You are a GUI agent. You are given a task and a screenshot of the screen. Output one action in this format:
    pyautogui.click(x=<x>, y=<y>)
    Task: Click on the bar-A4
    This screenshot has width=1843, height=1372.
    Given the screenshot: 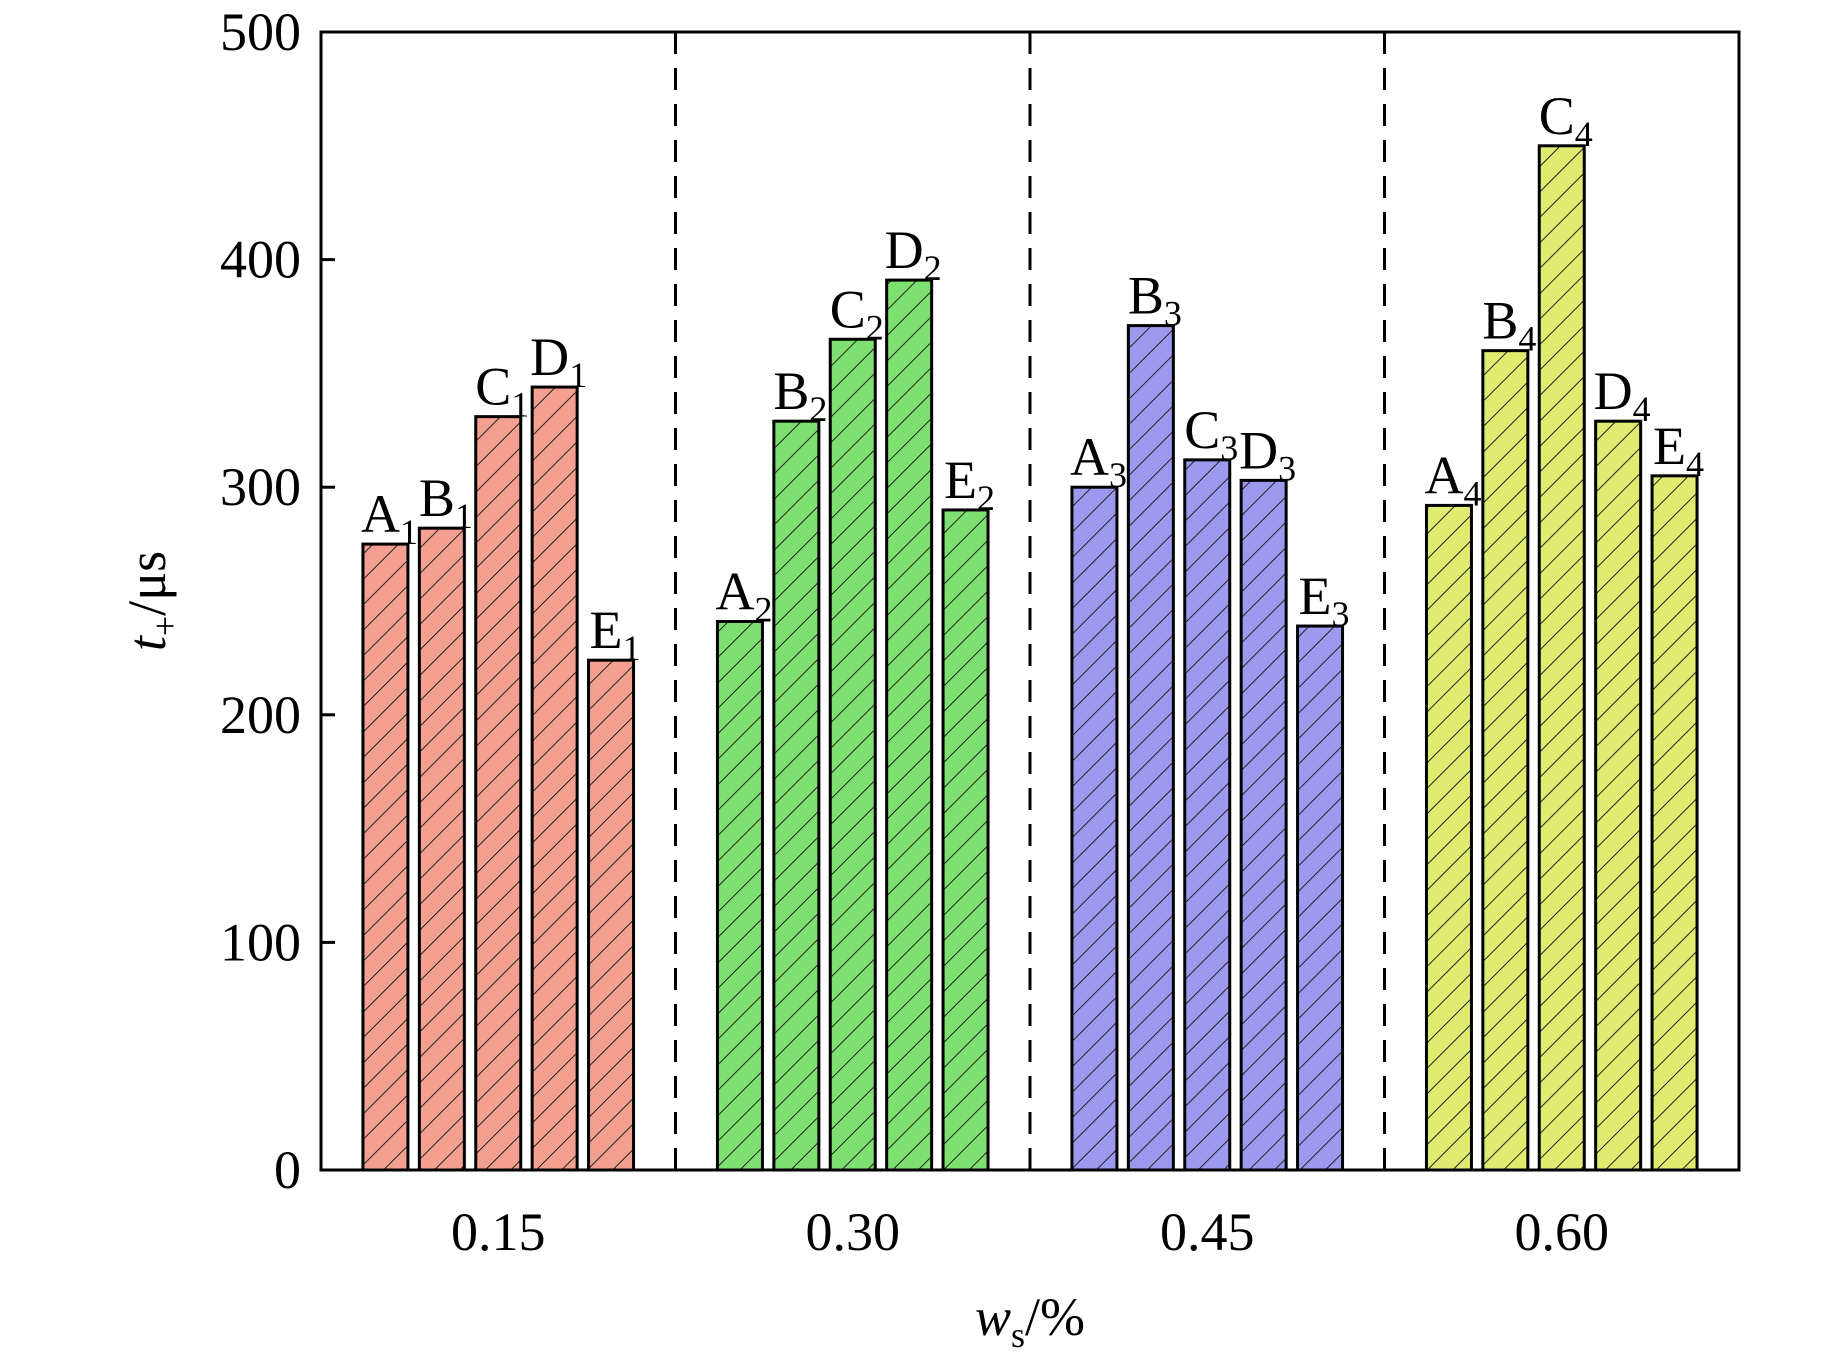 What is the action you would take?
    pyautogui.click(x=1448, y=837)
    